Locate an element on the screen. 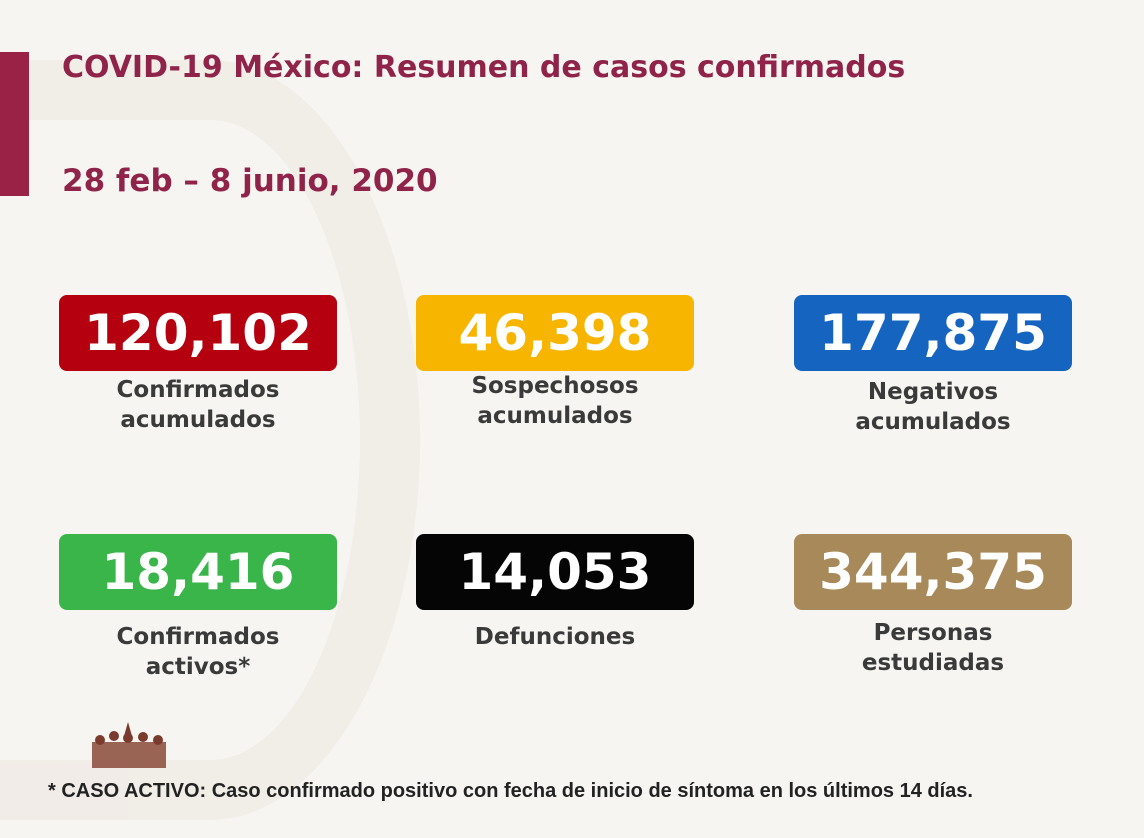  stat-label: Defunciones is located at coordinates (555, 637).